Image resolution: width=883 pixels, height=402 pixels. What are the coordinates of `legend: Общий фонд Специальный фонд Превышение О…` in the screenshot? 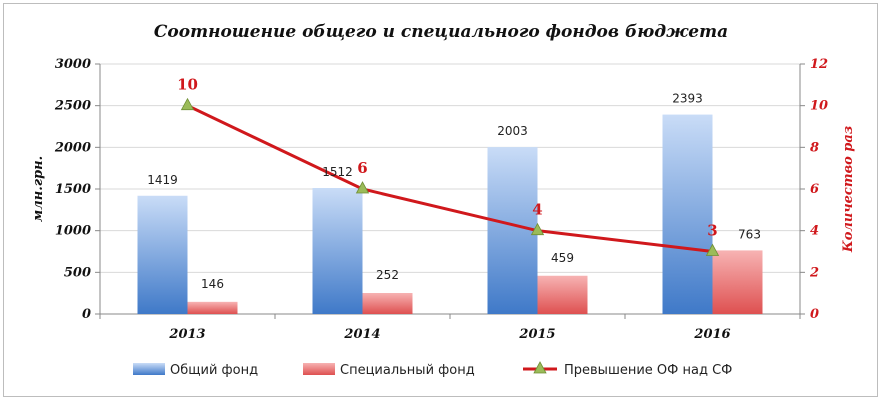 It's located at (432, 369).